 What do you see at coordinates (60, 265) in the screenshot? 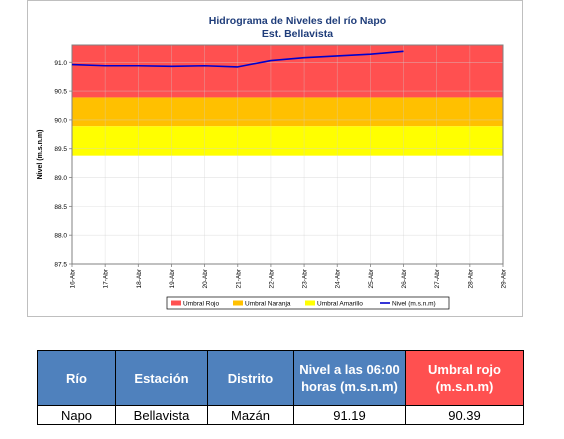
I see `y-tick-label: 87.5` at bounding box center [60, 265].